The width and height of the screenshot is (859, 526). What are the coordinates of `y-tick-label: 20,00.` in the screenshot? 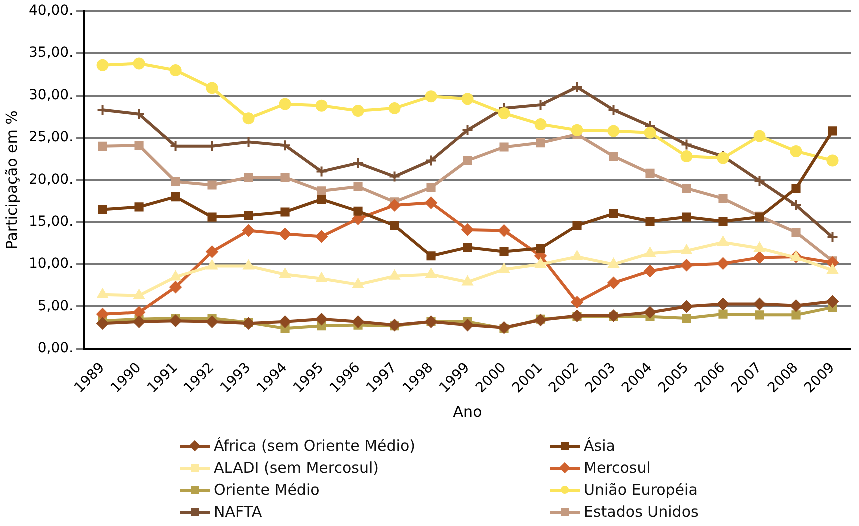 It's located at (51, 180).